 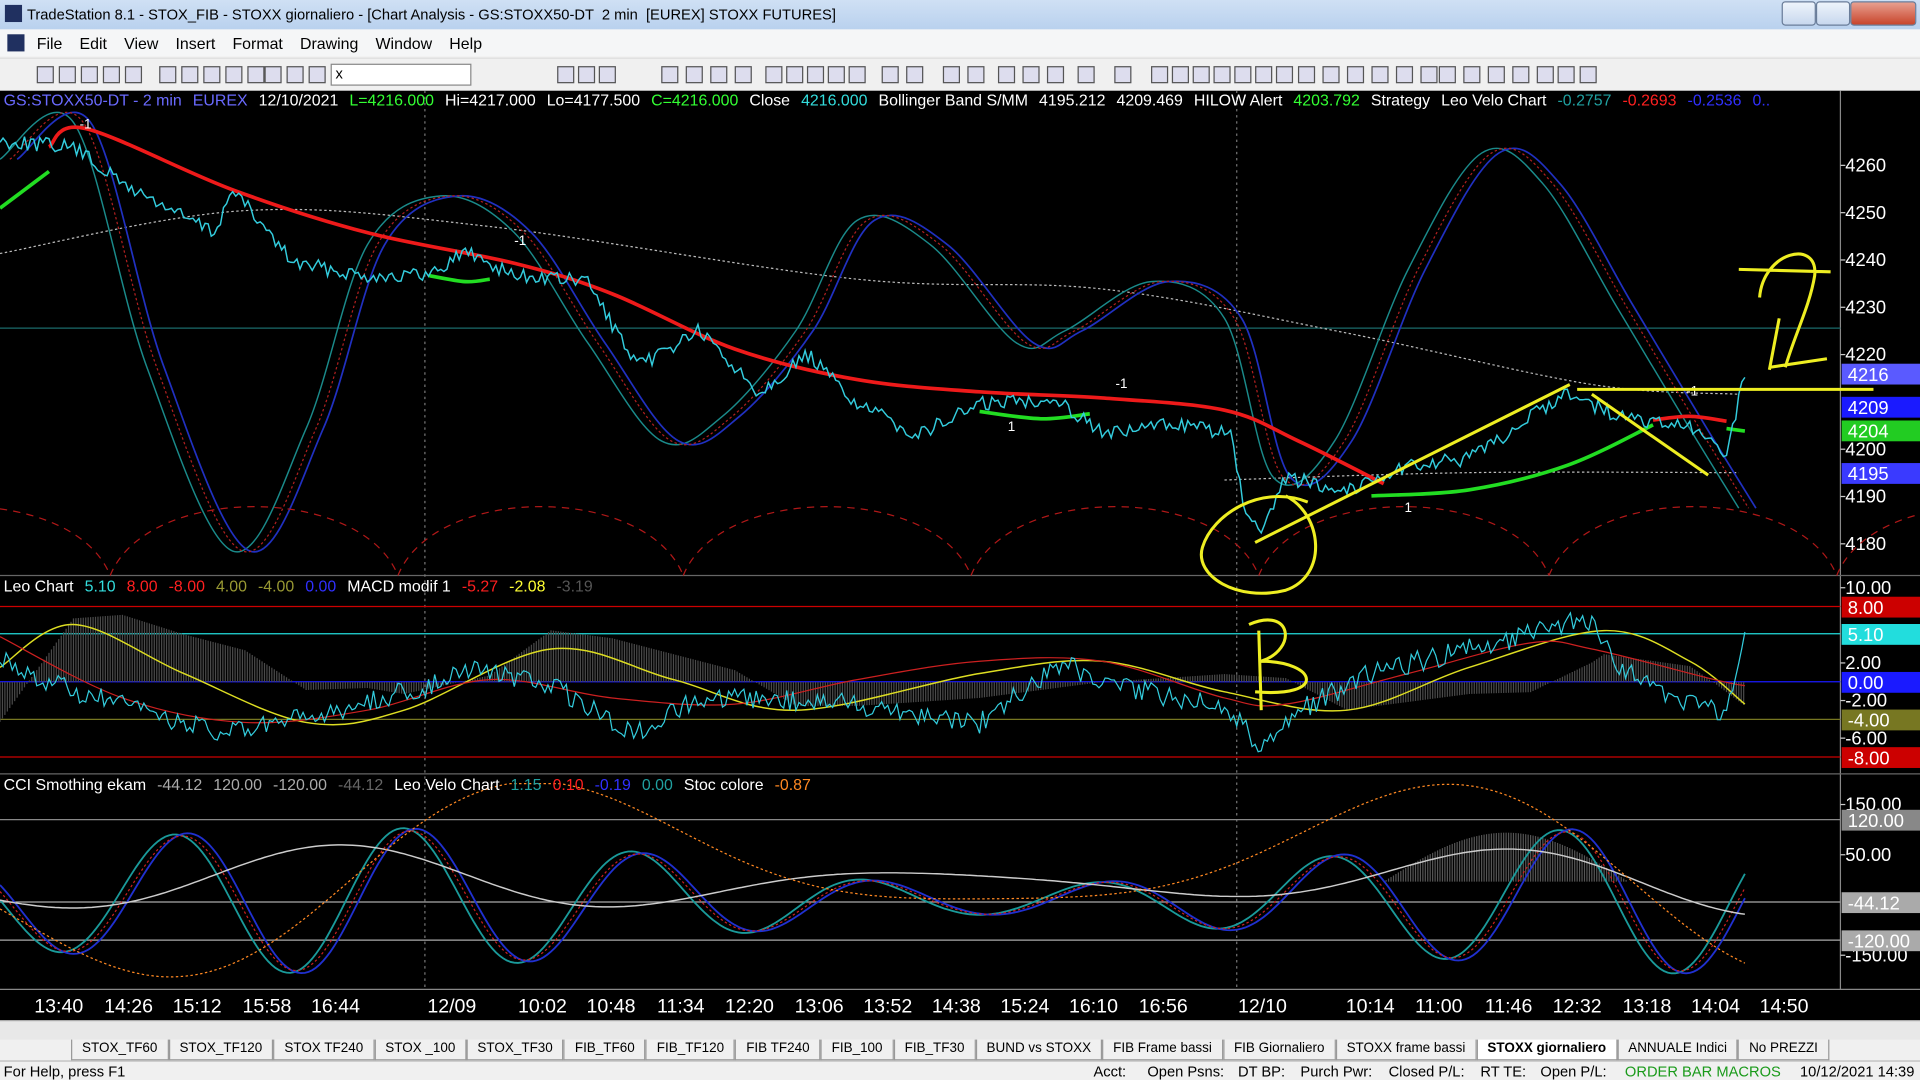 I want to click on indicator-tick-label: 150.00, so click(x=1873, y=804).